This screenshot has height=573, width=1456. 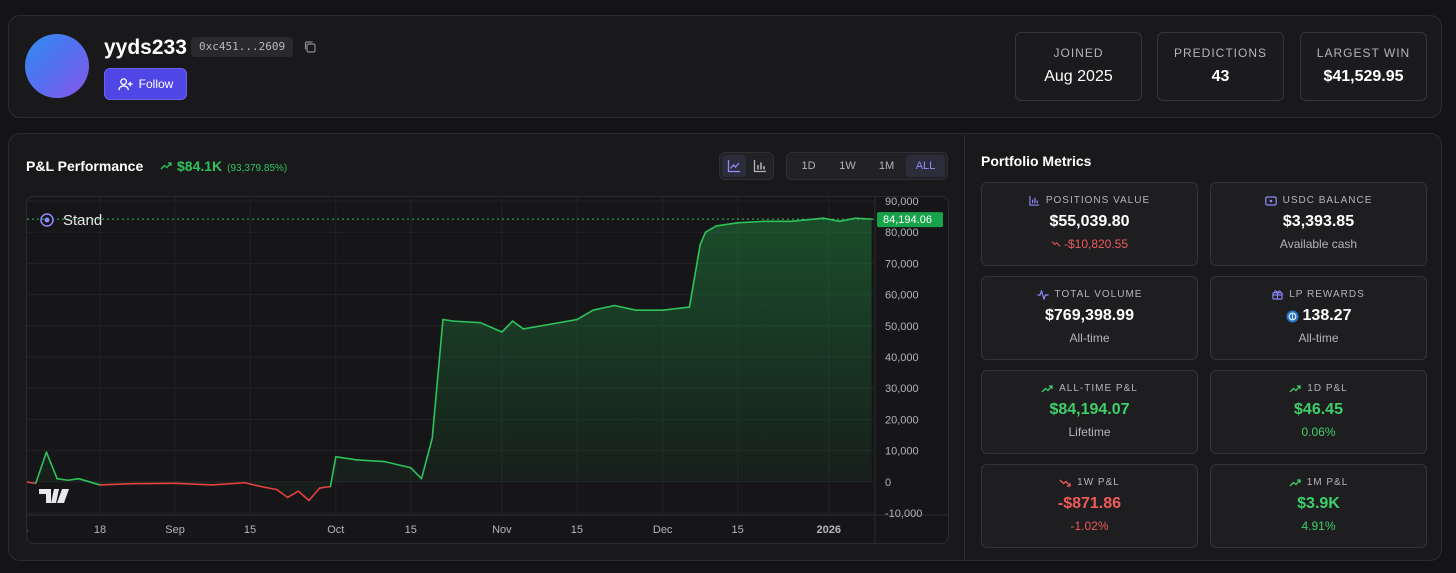 What do you see at coordinates (829, 530) in the screenshot?
I see `x-tick-label: 2026` at bounding box center [829, 530].